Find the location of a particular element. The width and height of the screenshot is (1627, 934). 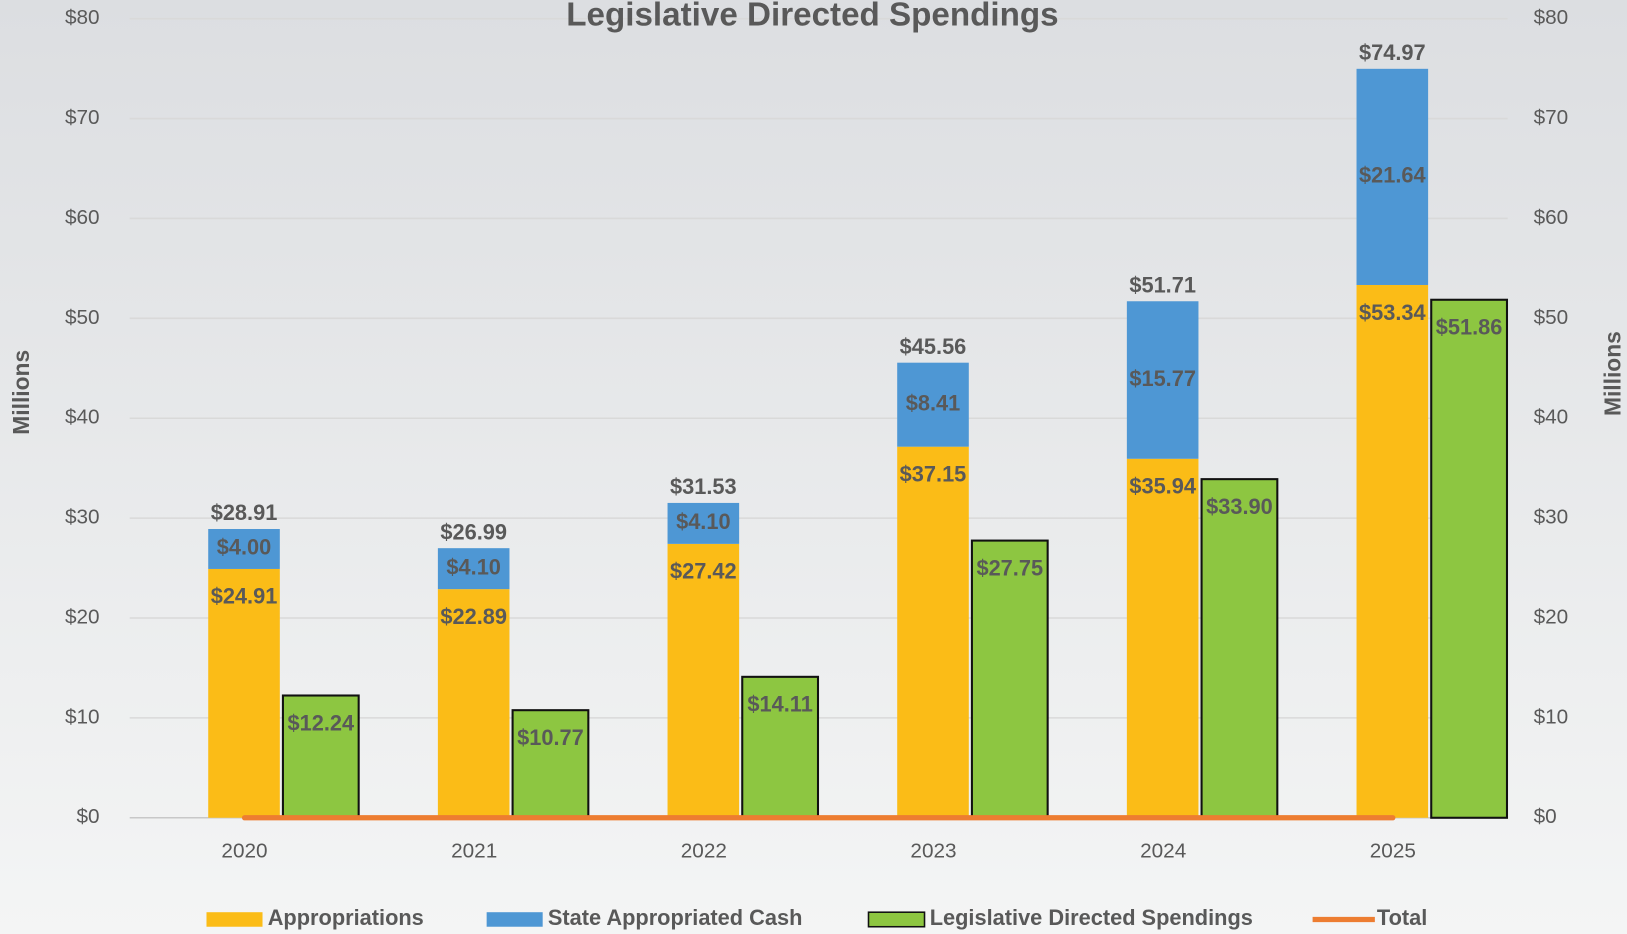

y-tick-label: $80 is located at coordinates (82, 17).